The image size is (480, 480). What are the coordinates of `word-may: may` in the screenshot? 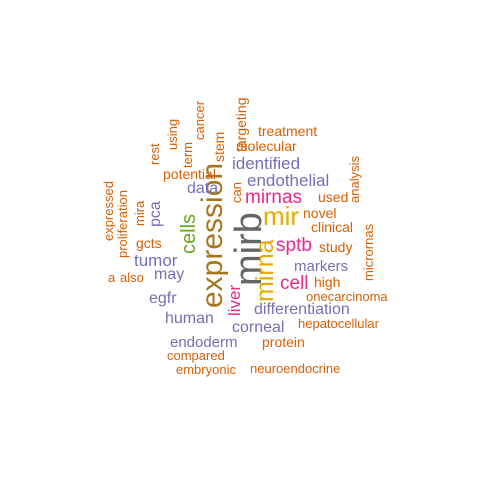 It's located at (169, 274).